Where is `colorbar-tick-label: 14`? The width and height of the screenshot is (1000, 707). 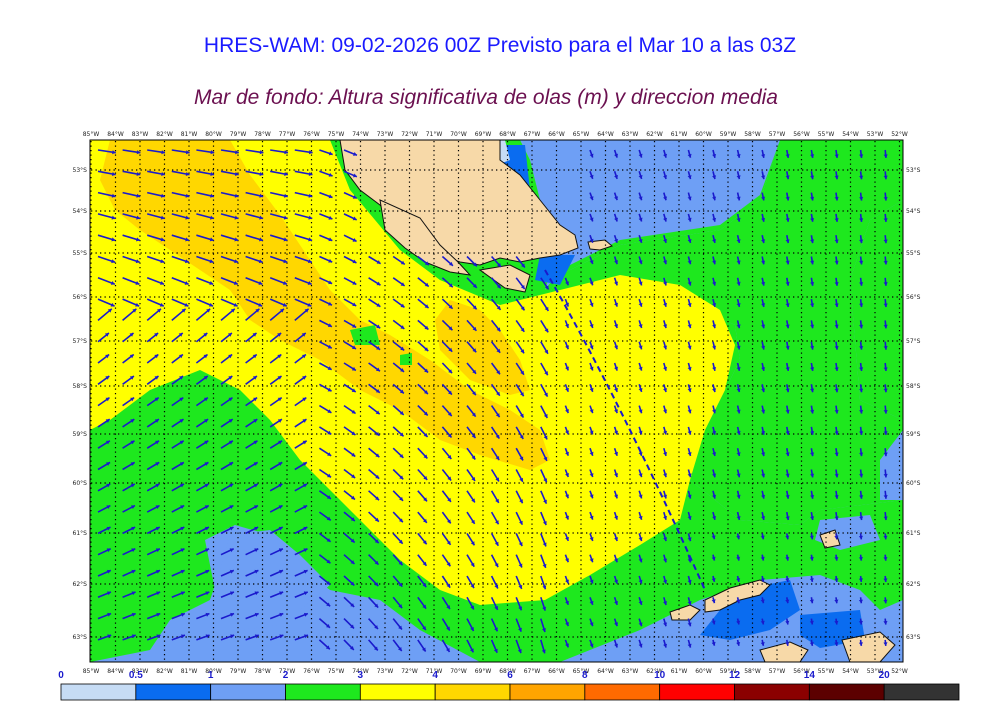 colorbar-tick-label: 14 is located at coordinates (810, 675).